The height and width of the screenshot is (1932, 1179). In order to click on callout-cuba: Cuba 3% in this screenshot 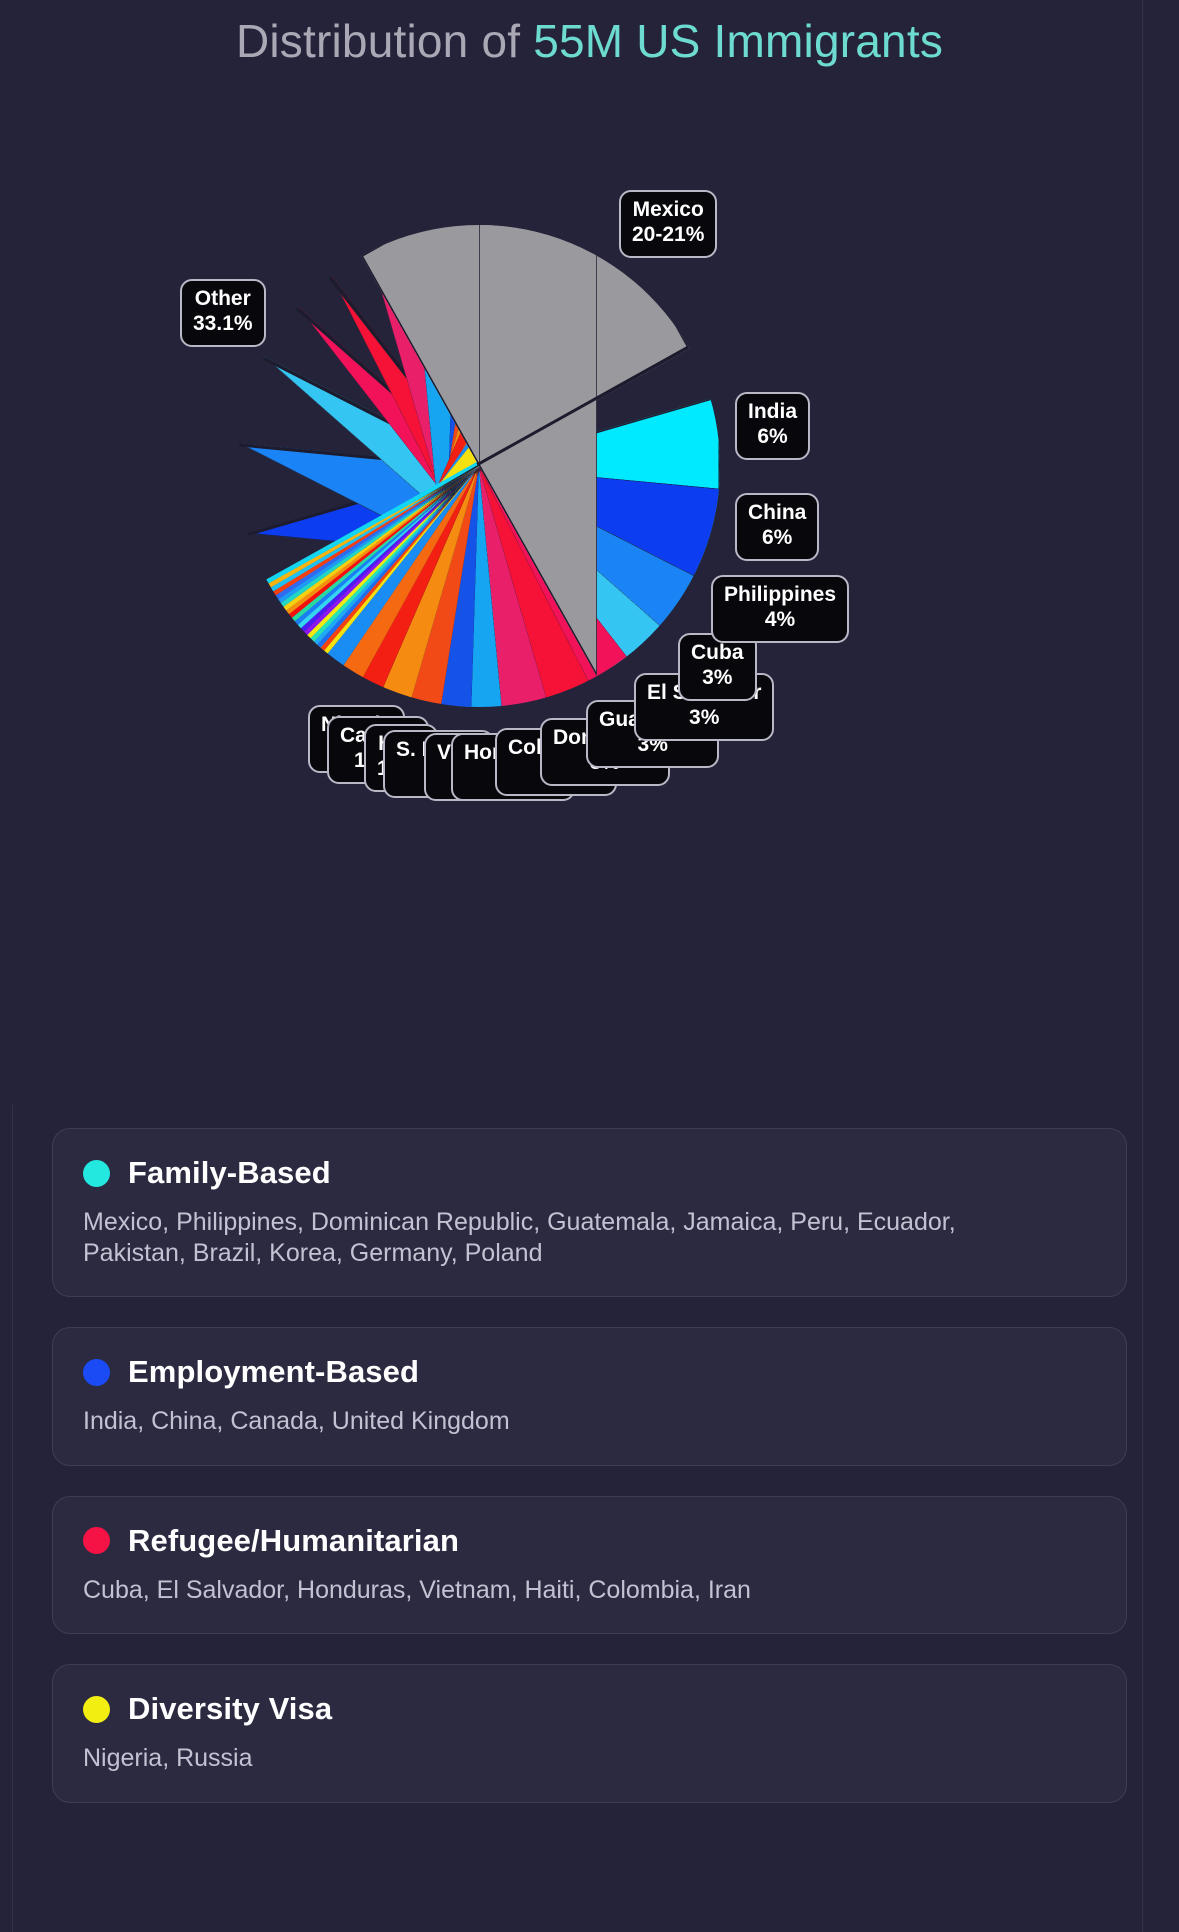, I will do `click(717, 667)`.